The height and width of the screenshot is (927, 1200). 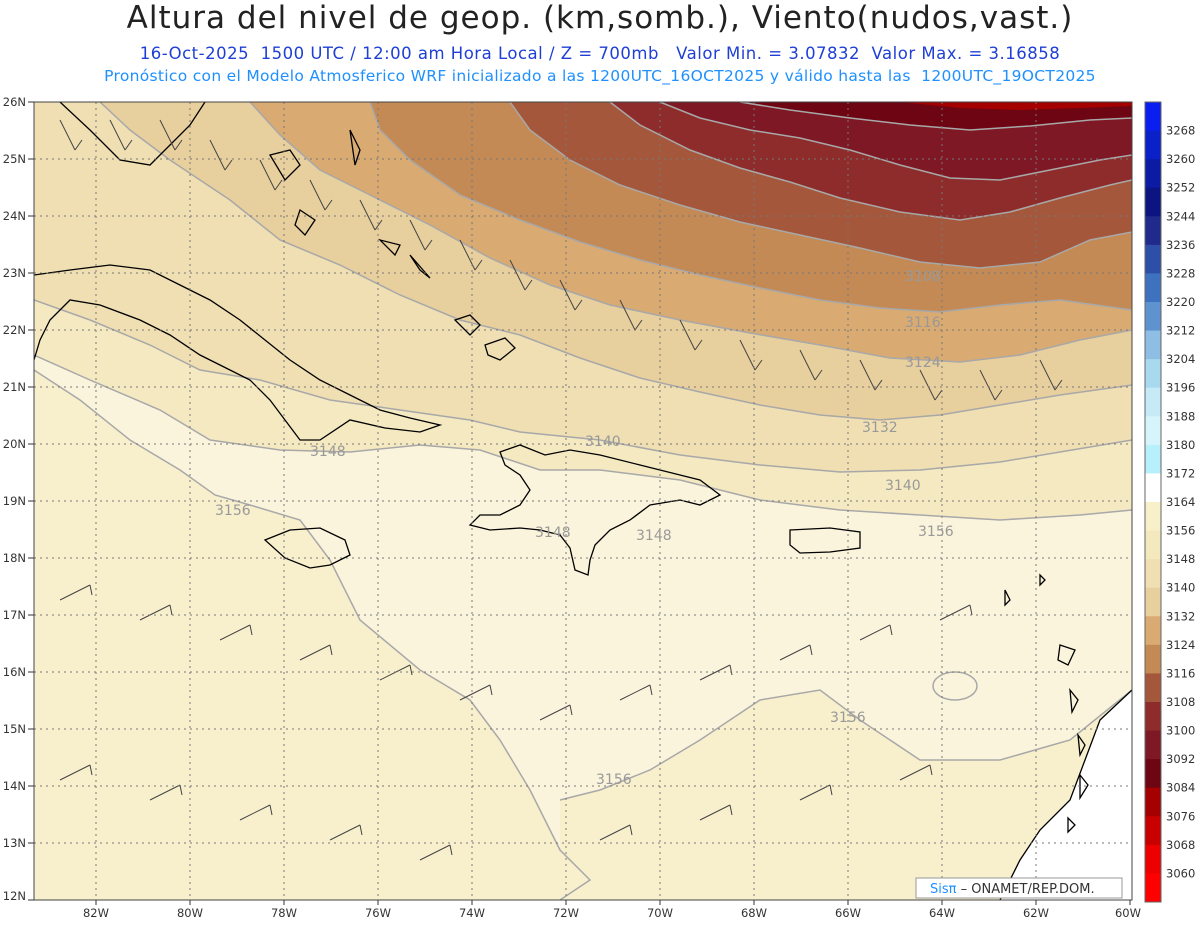 I want to click on credit-brand: Sisπ, so click(x=943, y=889).